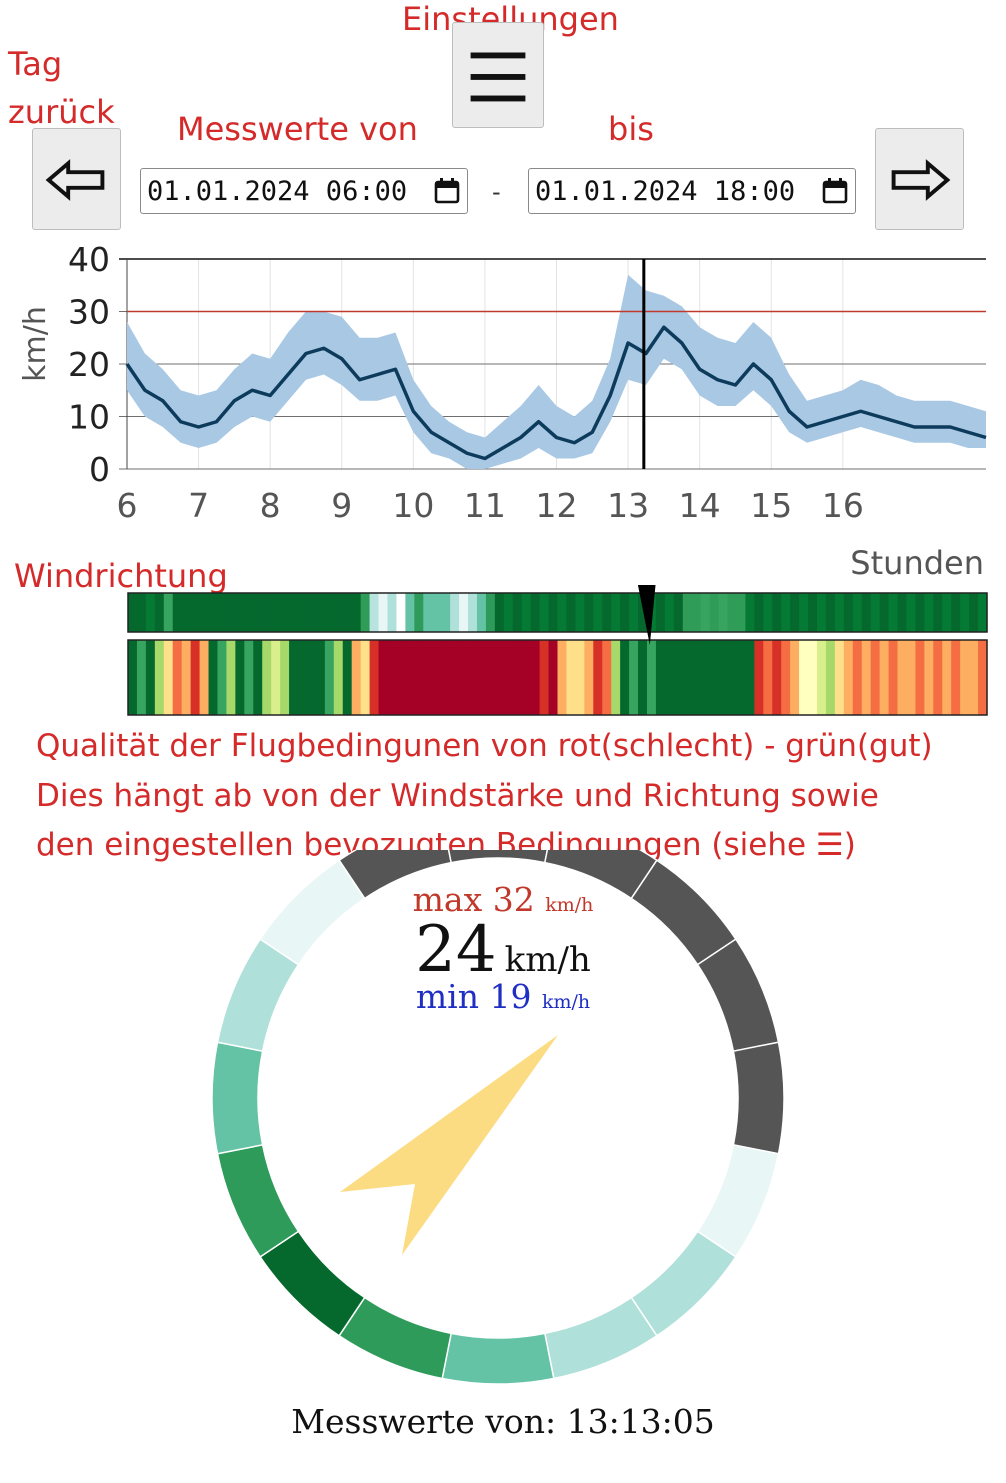 This screenshot has width=1006, height=1483. Describe the element at coordinates (631, 129) in the screenshot. I see `to-annotation: bis` at that location.